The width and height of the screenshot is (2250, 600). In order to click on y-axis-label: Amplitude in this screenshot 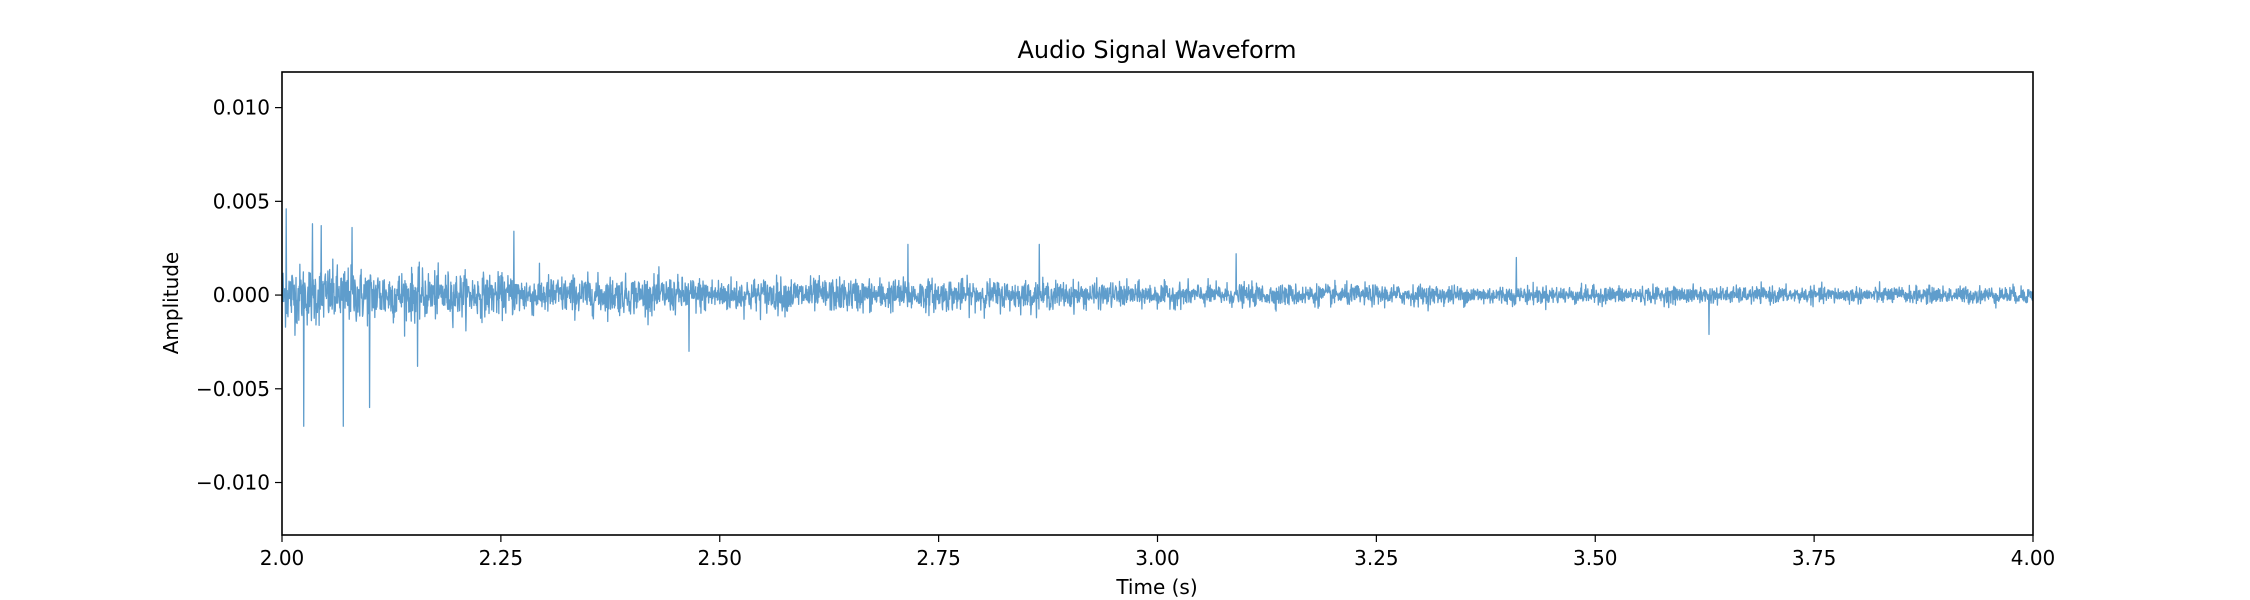, I will do `click(171, 303)`.